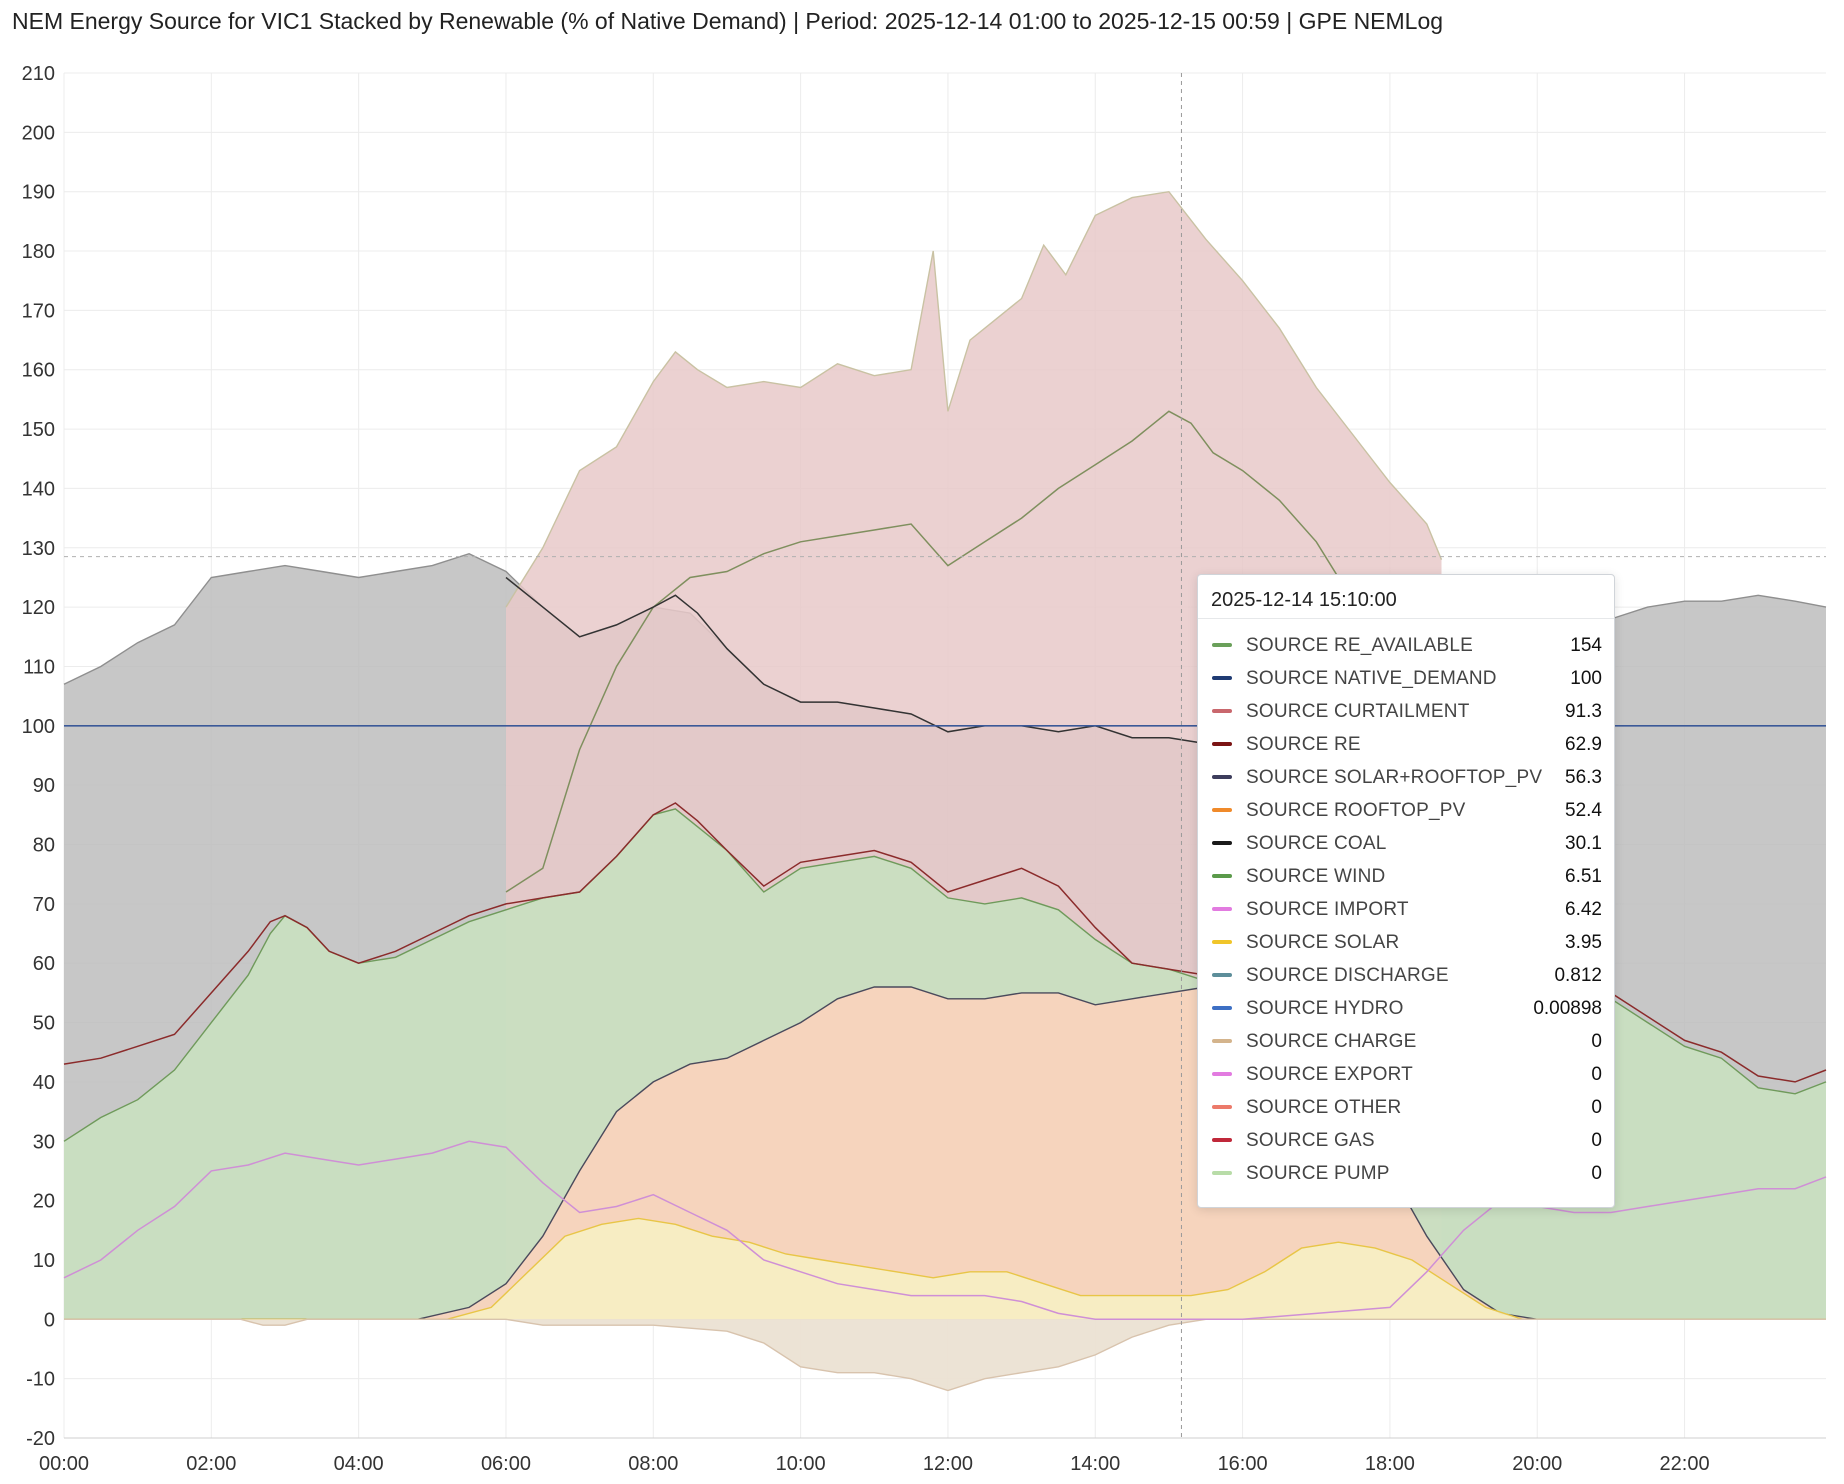  I want to click on tooltip-row: SOURCE SOLAR+ROOFTOP_PV 56.3, so click(1406, 777).